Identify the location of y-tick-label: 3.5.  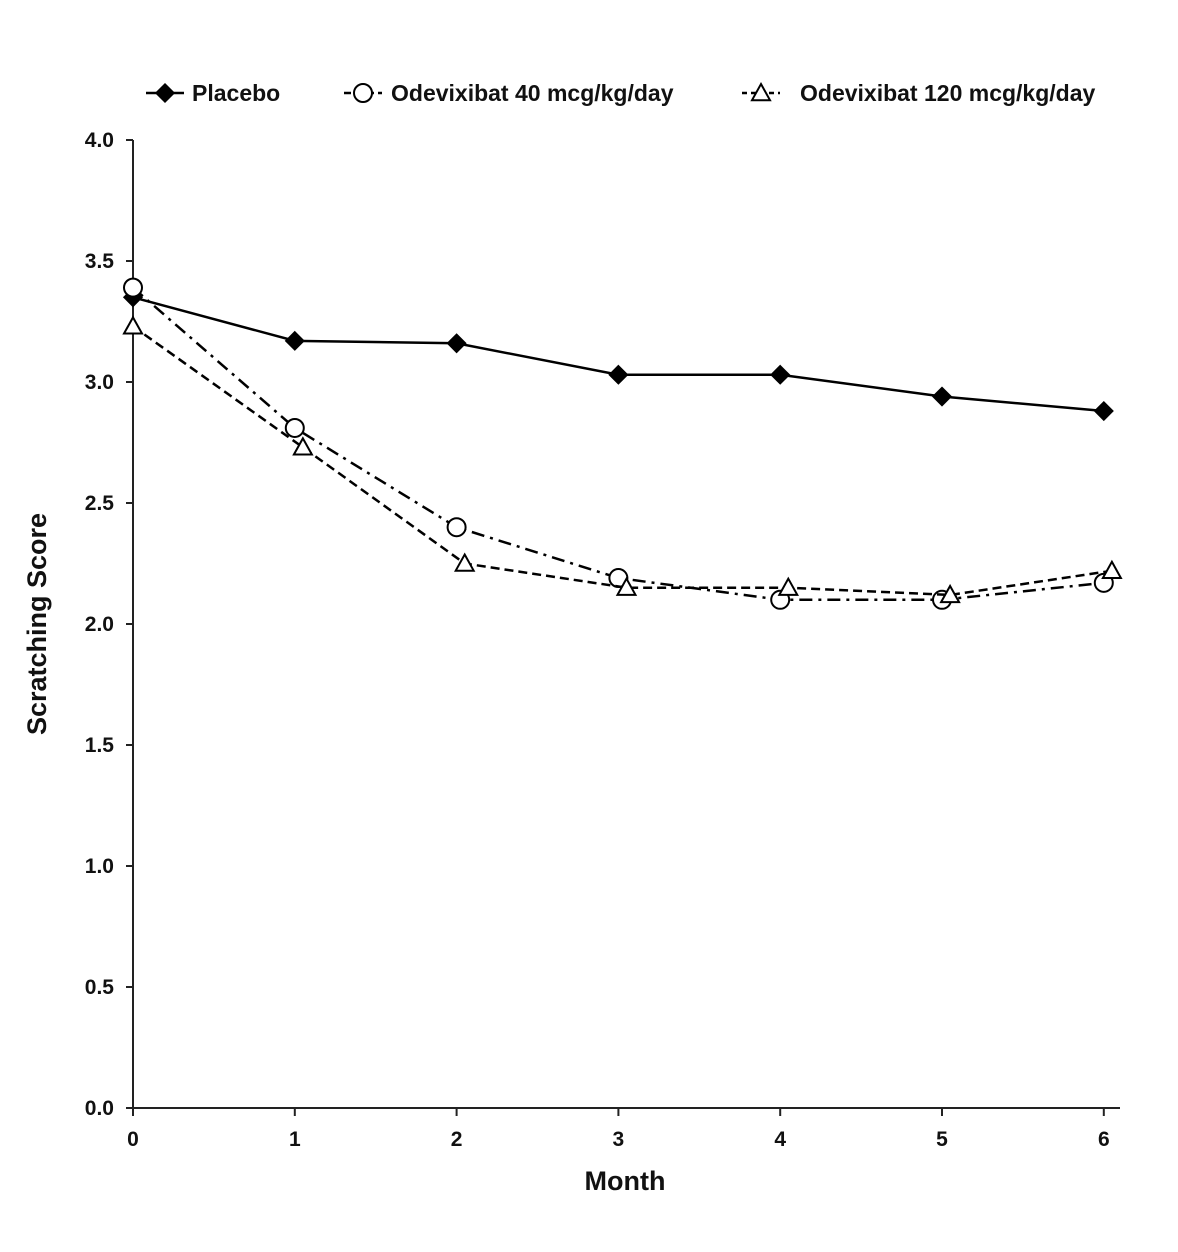
(100, 261).